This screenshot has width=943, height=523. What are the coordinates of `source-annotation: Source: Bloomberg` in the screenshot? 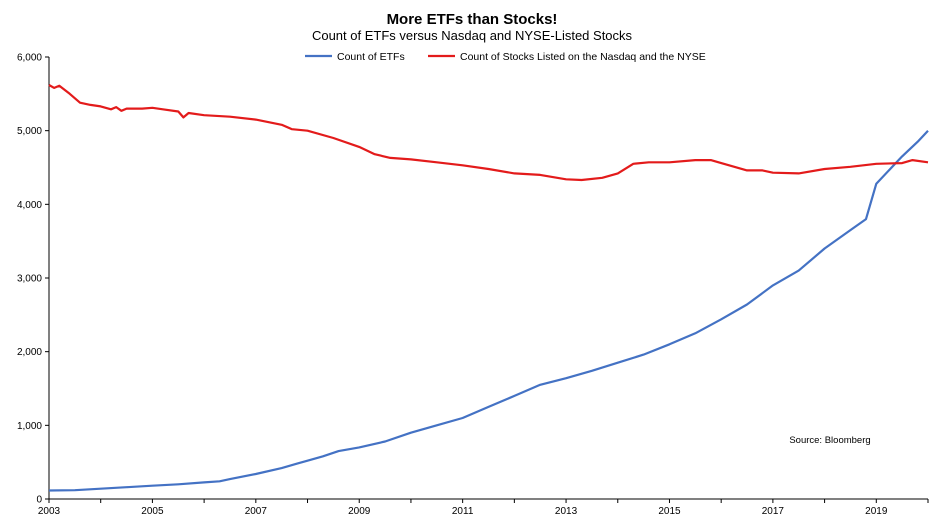 It's located at (829, 440).